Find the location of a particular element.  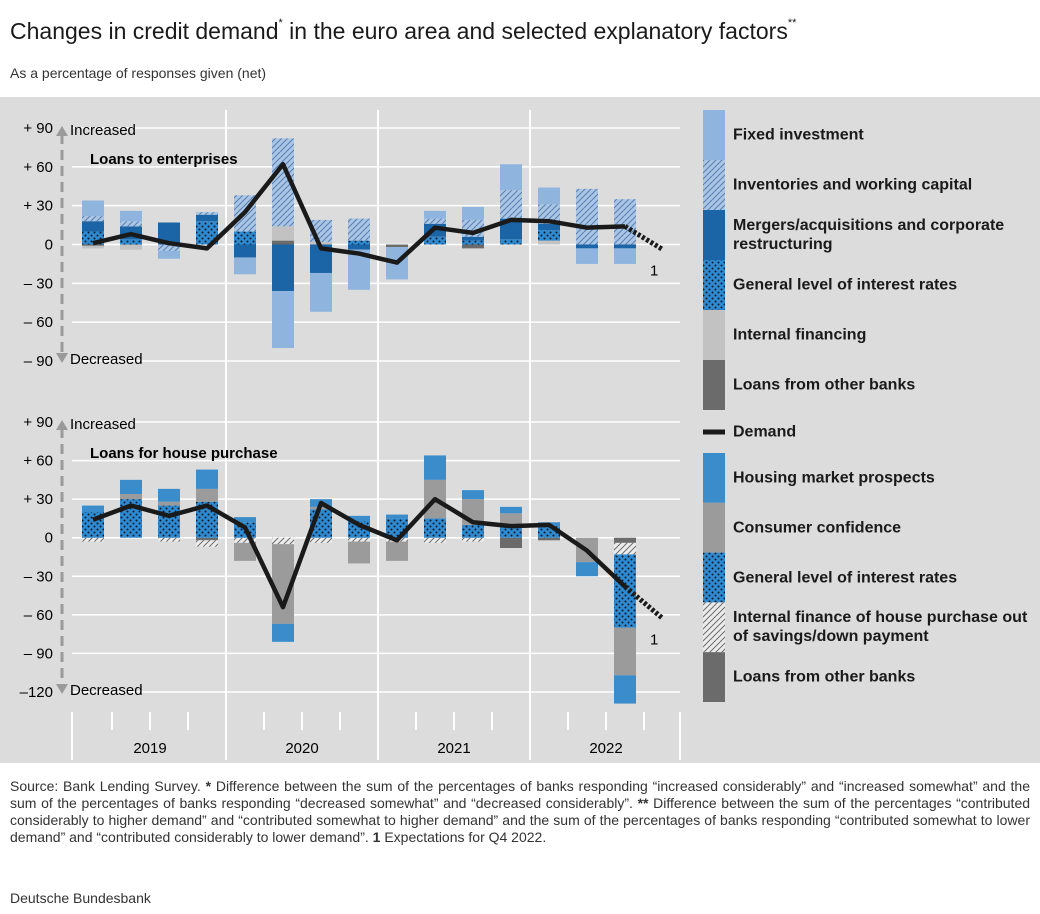

footnote-source: Source: Bank Lending Survey. is located at coordinates (105, 786).